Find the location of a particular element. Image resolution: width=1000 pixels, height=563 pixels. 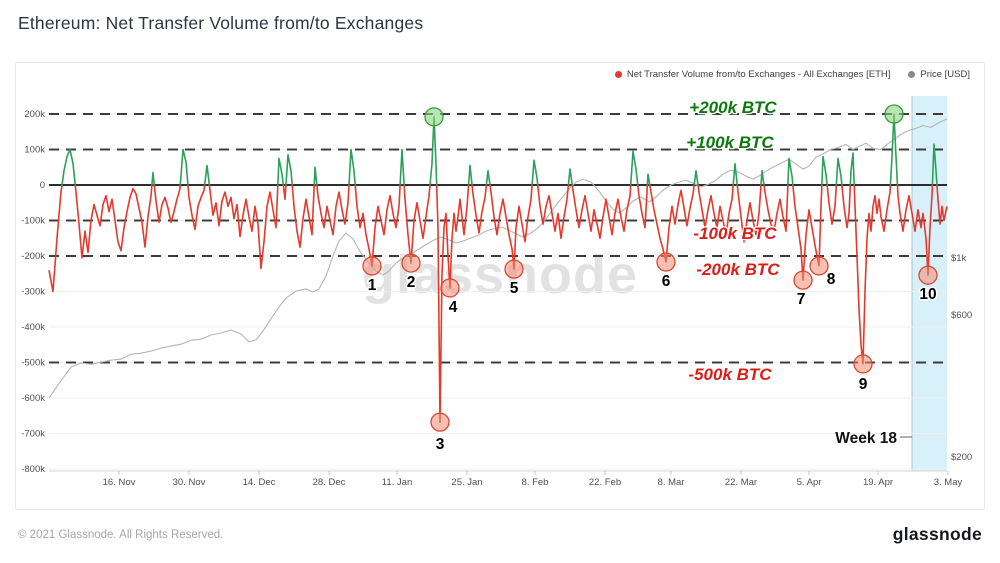

x-axis-label: 16. Nov is located at coordinates (119, 482).